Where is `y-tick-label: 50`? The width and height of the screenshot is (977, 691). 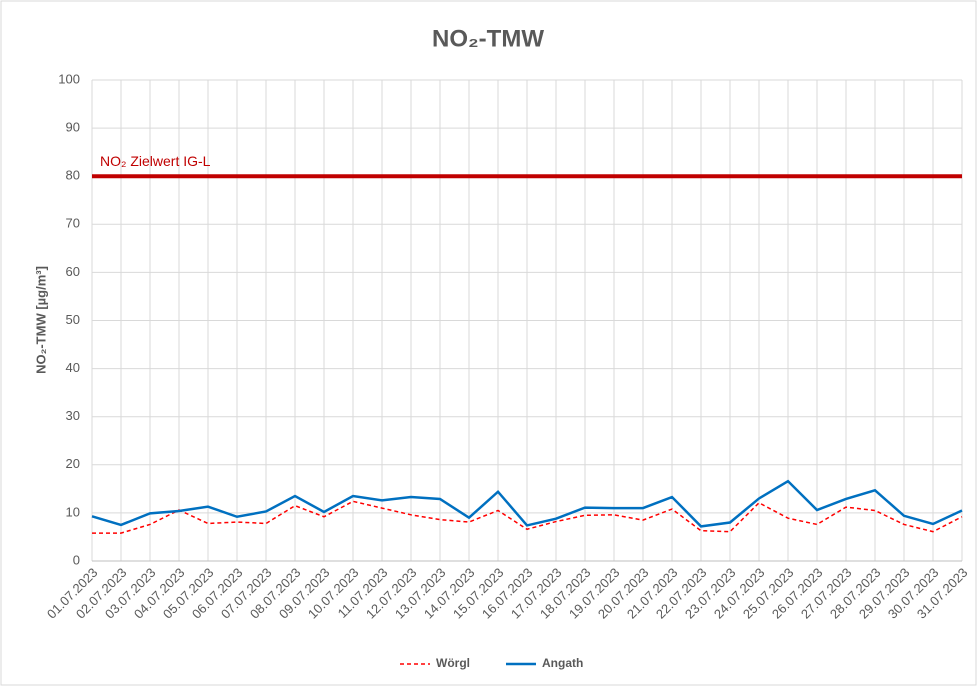
y-tick-label: 50 is located at coordinates (73, 319).